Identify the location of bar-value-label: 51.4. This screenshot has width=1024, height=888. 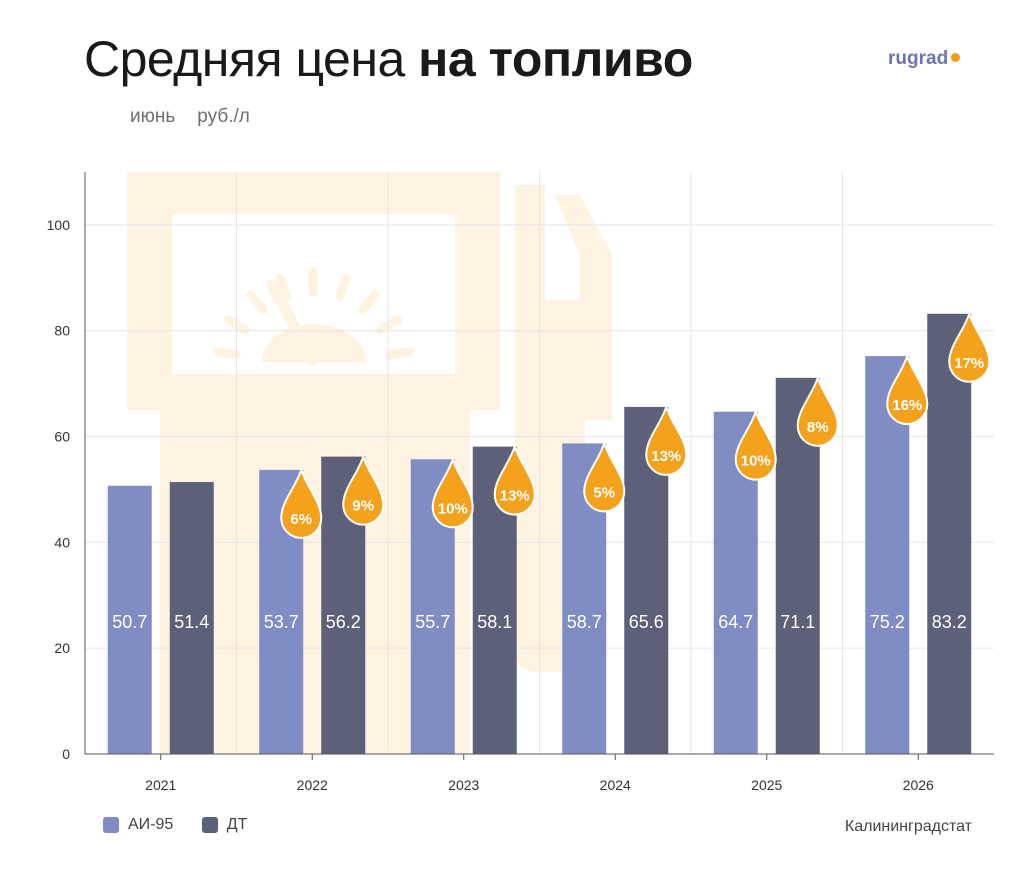
(191, 622).